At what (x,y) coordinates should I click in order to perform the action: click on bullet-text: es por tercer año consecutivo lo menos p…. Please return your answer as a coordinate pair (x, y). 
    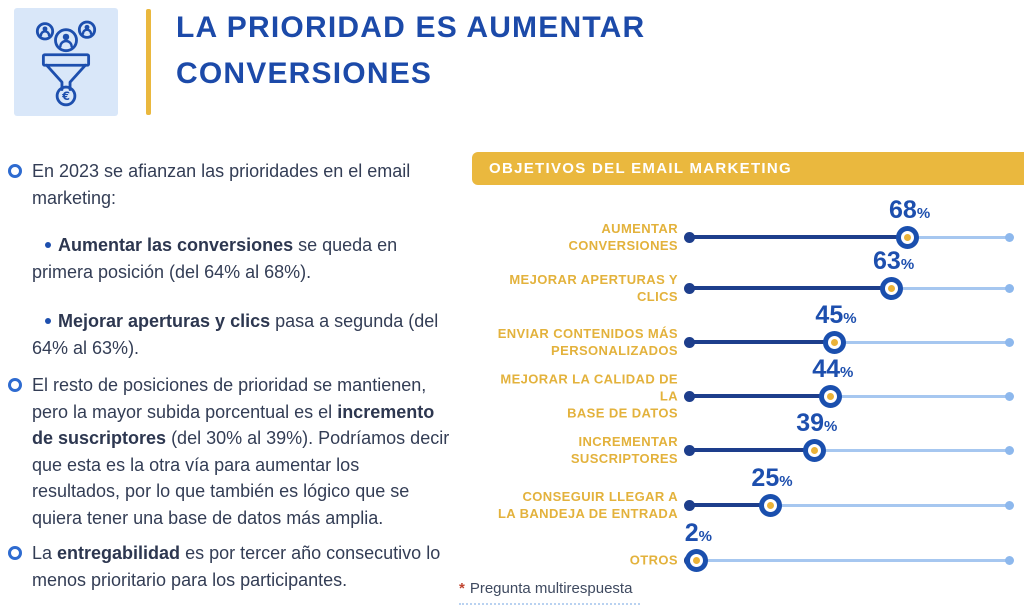
    Looking at the image, I should click on (236, 566).